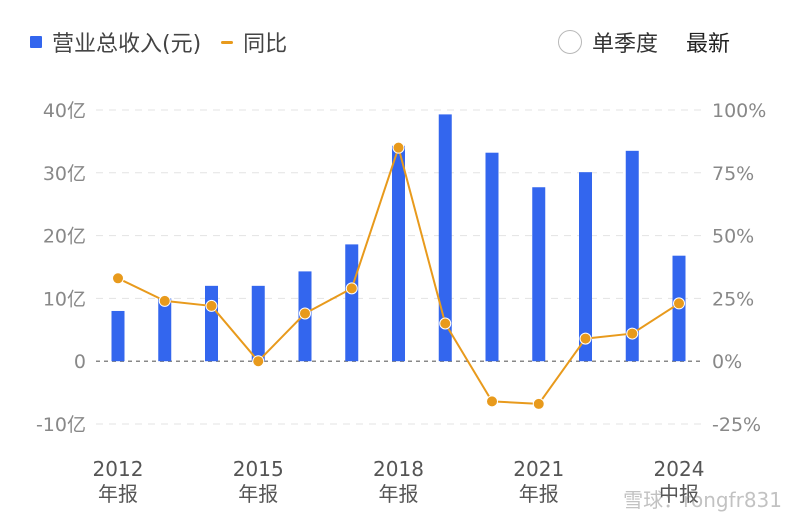 Image resolution: width=800 pixels, height=527 pixels. I want to click on bar-swatch-icon, so click(36, 42).